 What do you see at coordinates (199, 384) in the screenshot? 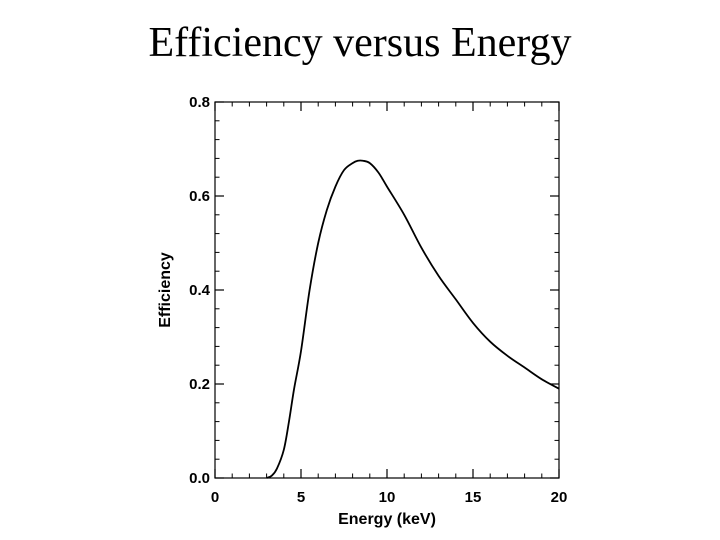
I see `y-tick-label: 0.2` at bounding box center [199, 384].